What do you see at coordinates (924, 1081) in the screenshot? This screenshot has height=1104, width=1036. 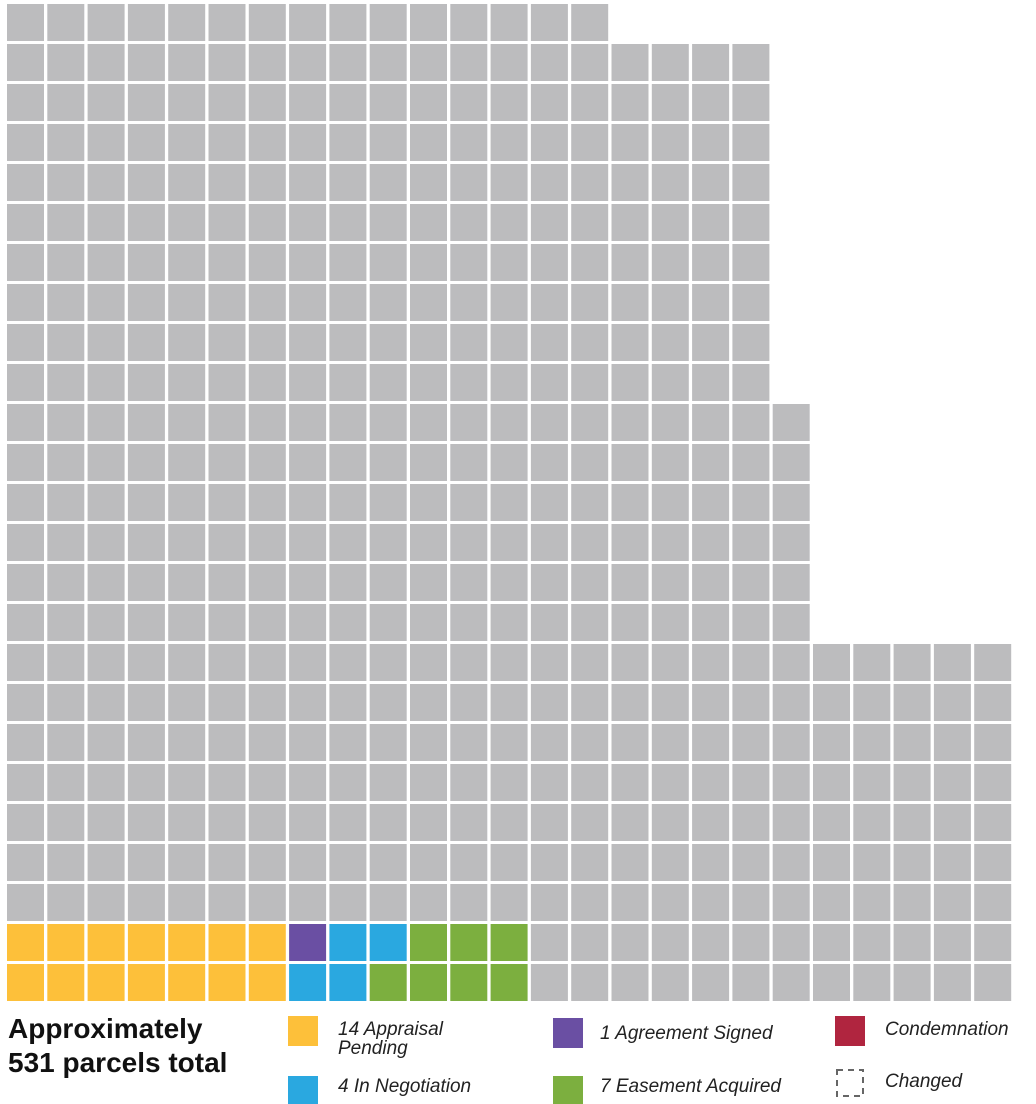 I see `legend-label: Changed` at bounding box center [924, 1081].